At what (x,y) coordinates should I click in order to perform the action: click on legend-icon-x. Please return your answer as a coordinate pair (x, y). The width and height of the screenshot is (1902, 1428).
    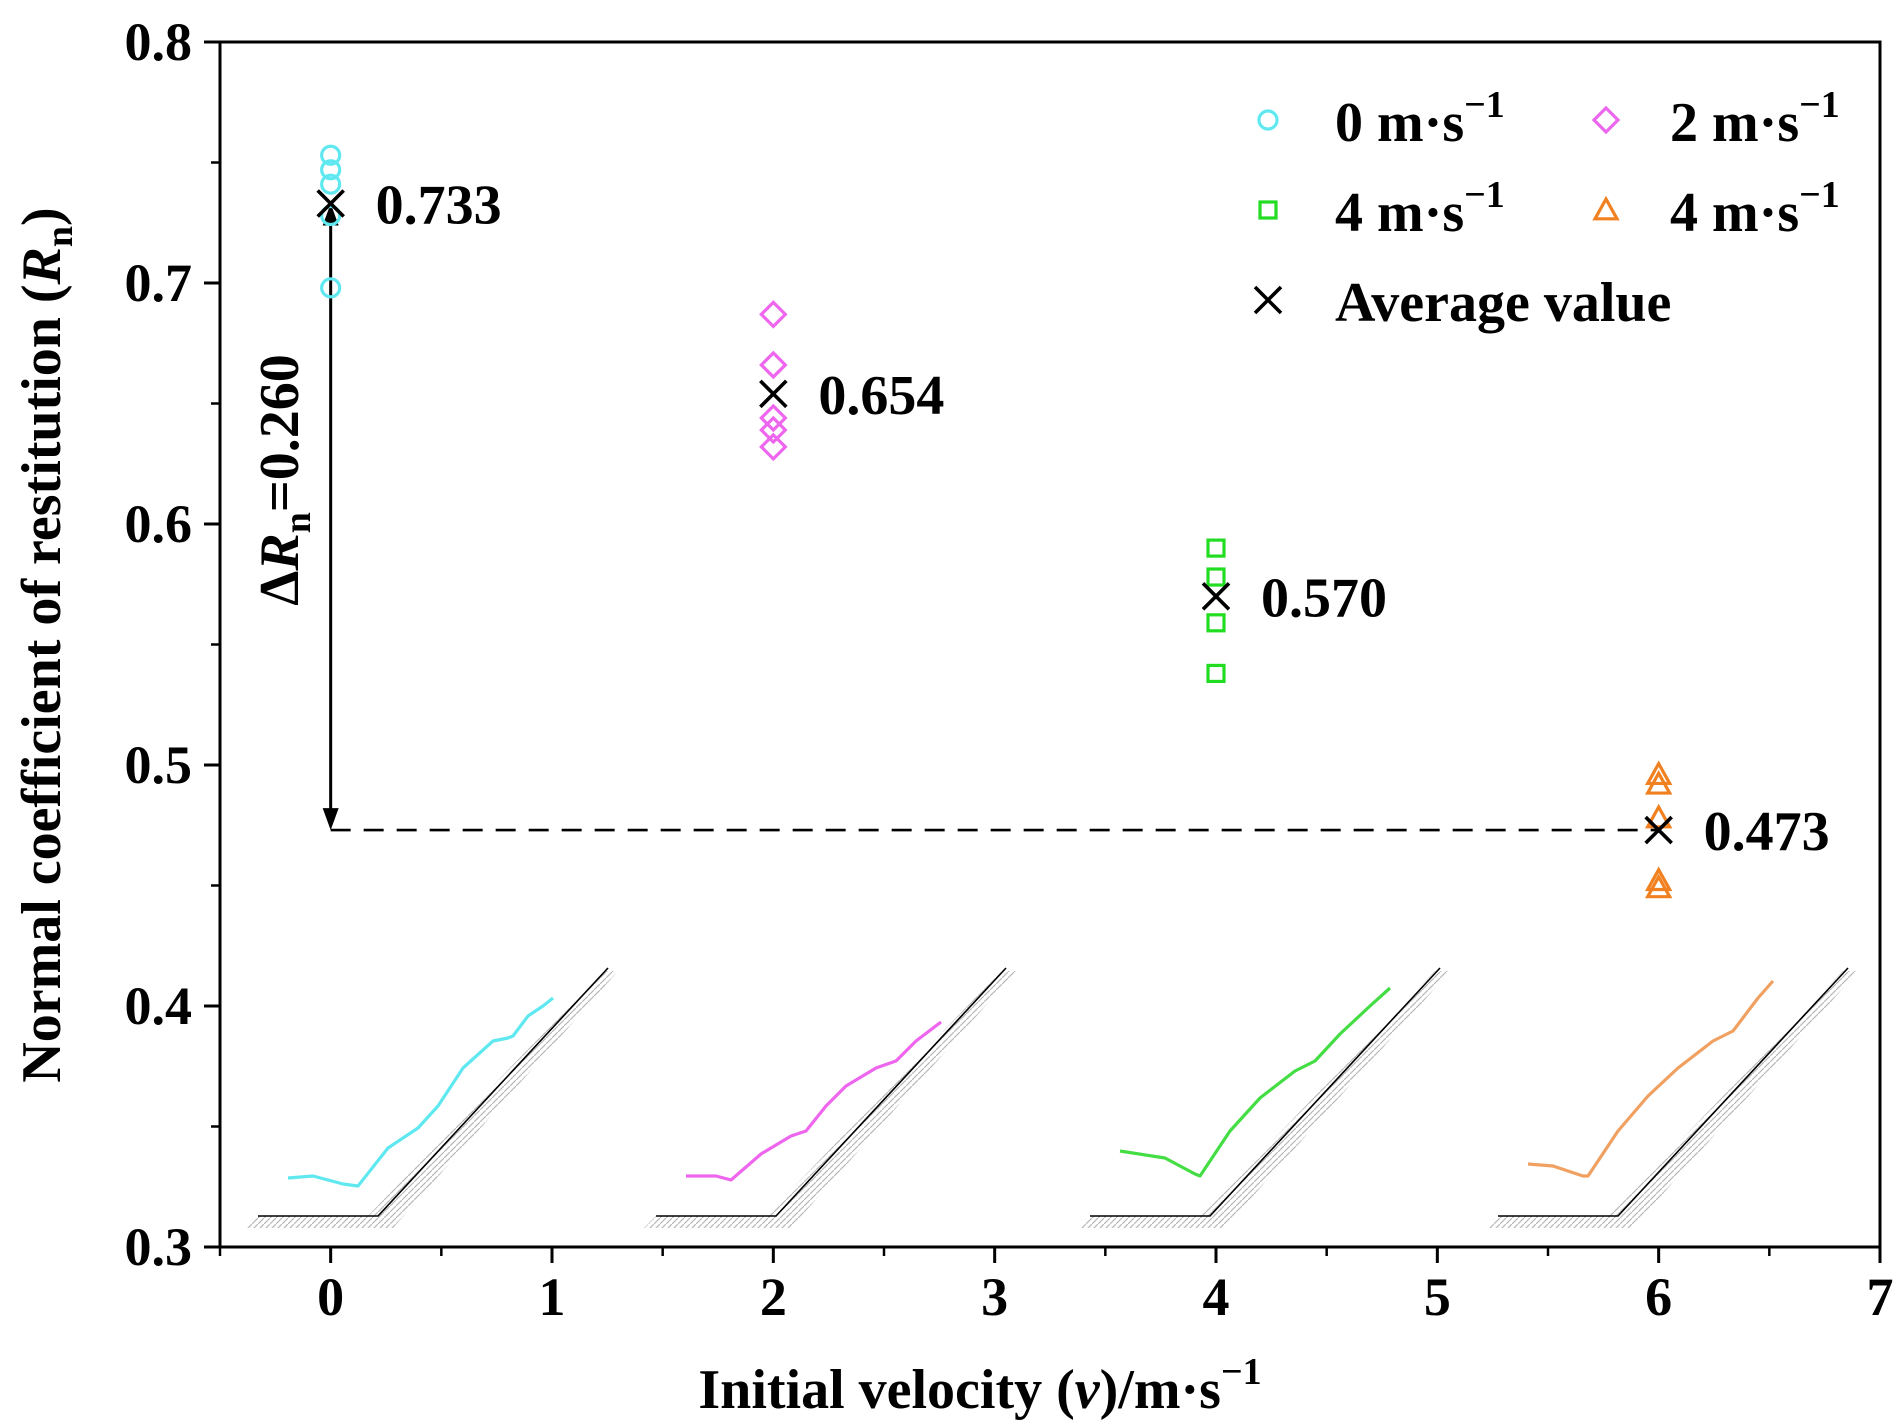
    Looking at the image, I should click on (1268, 300).